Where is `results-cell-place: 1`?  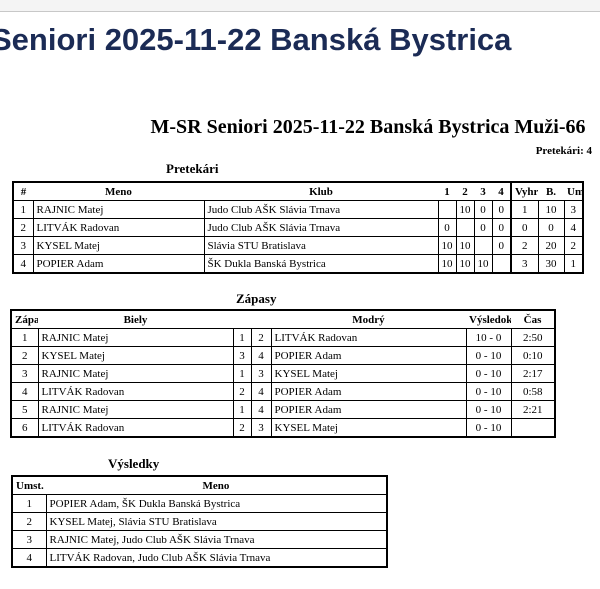 results-cell-place: 1 is located at coordinates (29, 503).